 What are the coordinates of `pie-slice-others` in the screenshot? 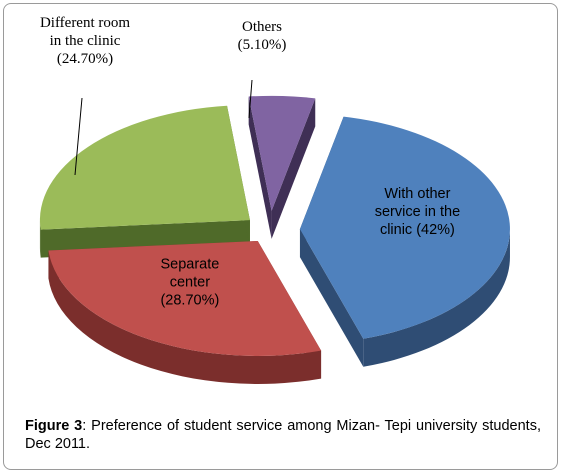 It's located at (282, 167).